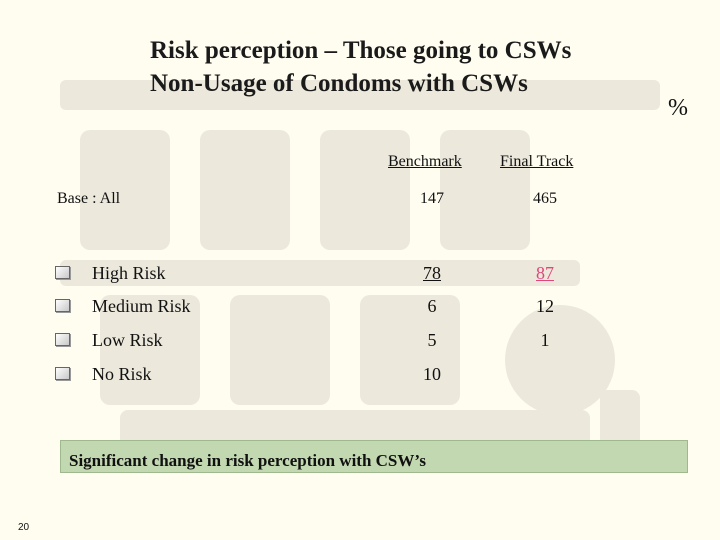  Describe the element at coordinates (432, 198) in the screenshot. I see `base-benchmark-value: 147` at that location.